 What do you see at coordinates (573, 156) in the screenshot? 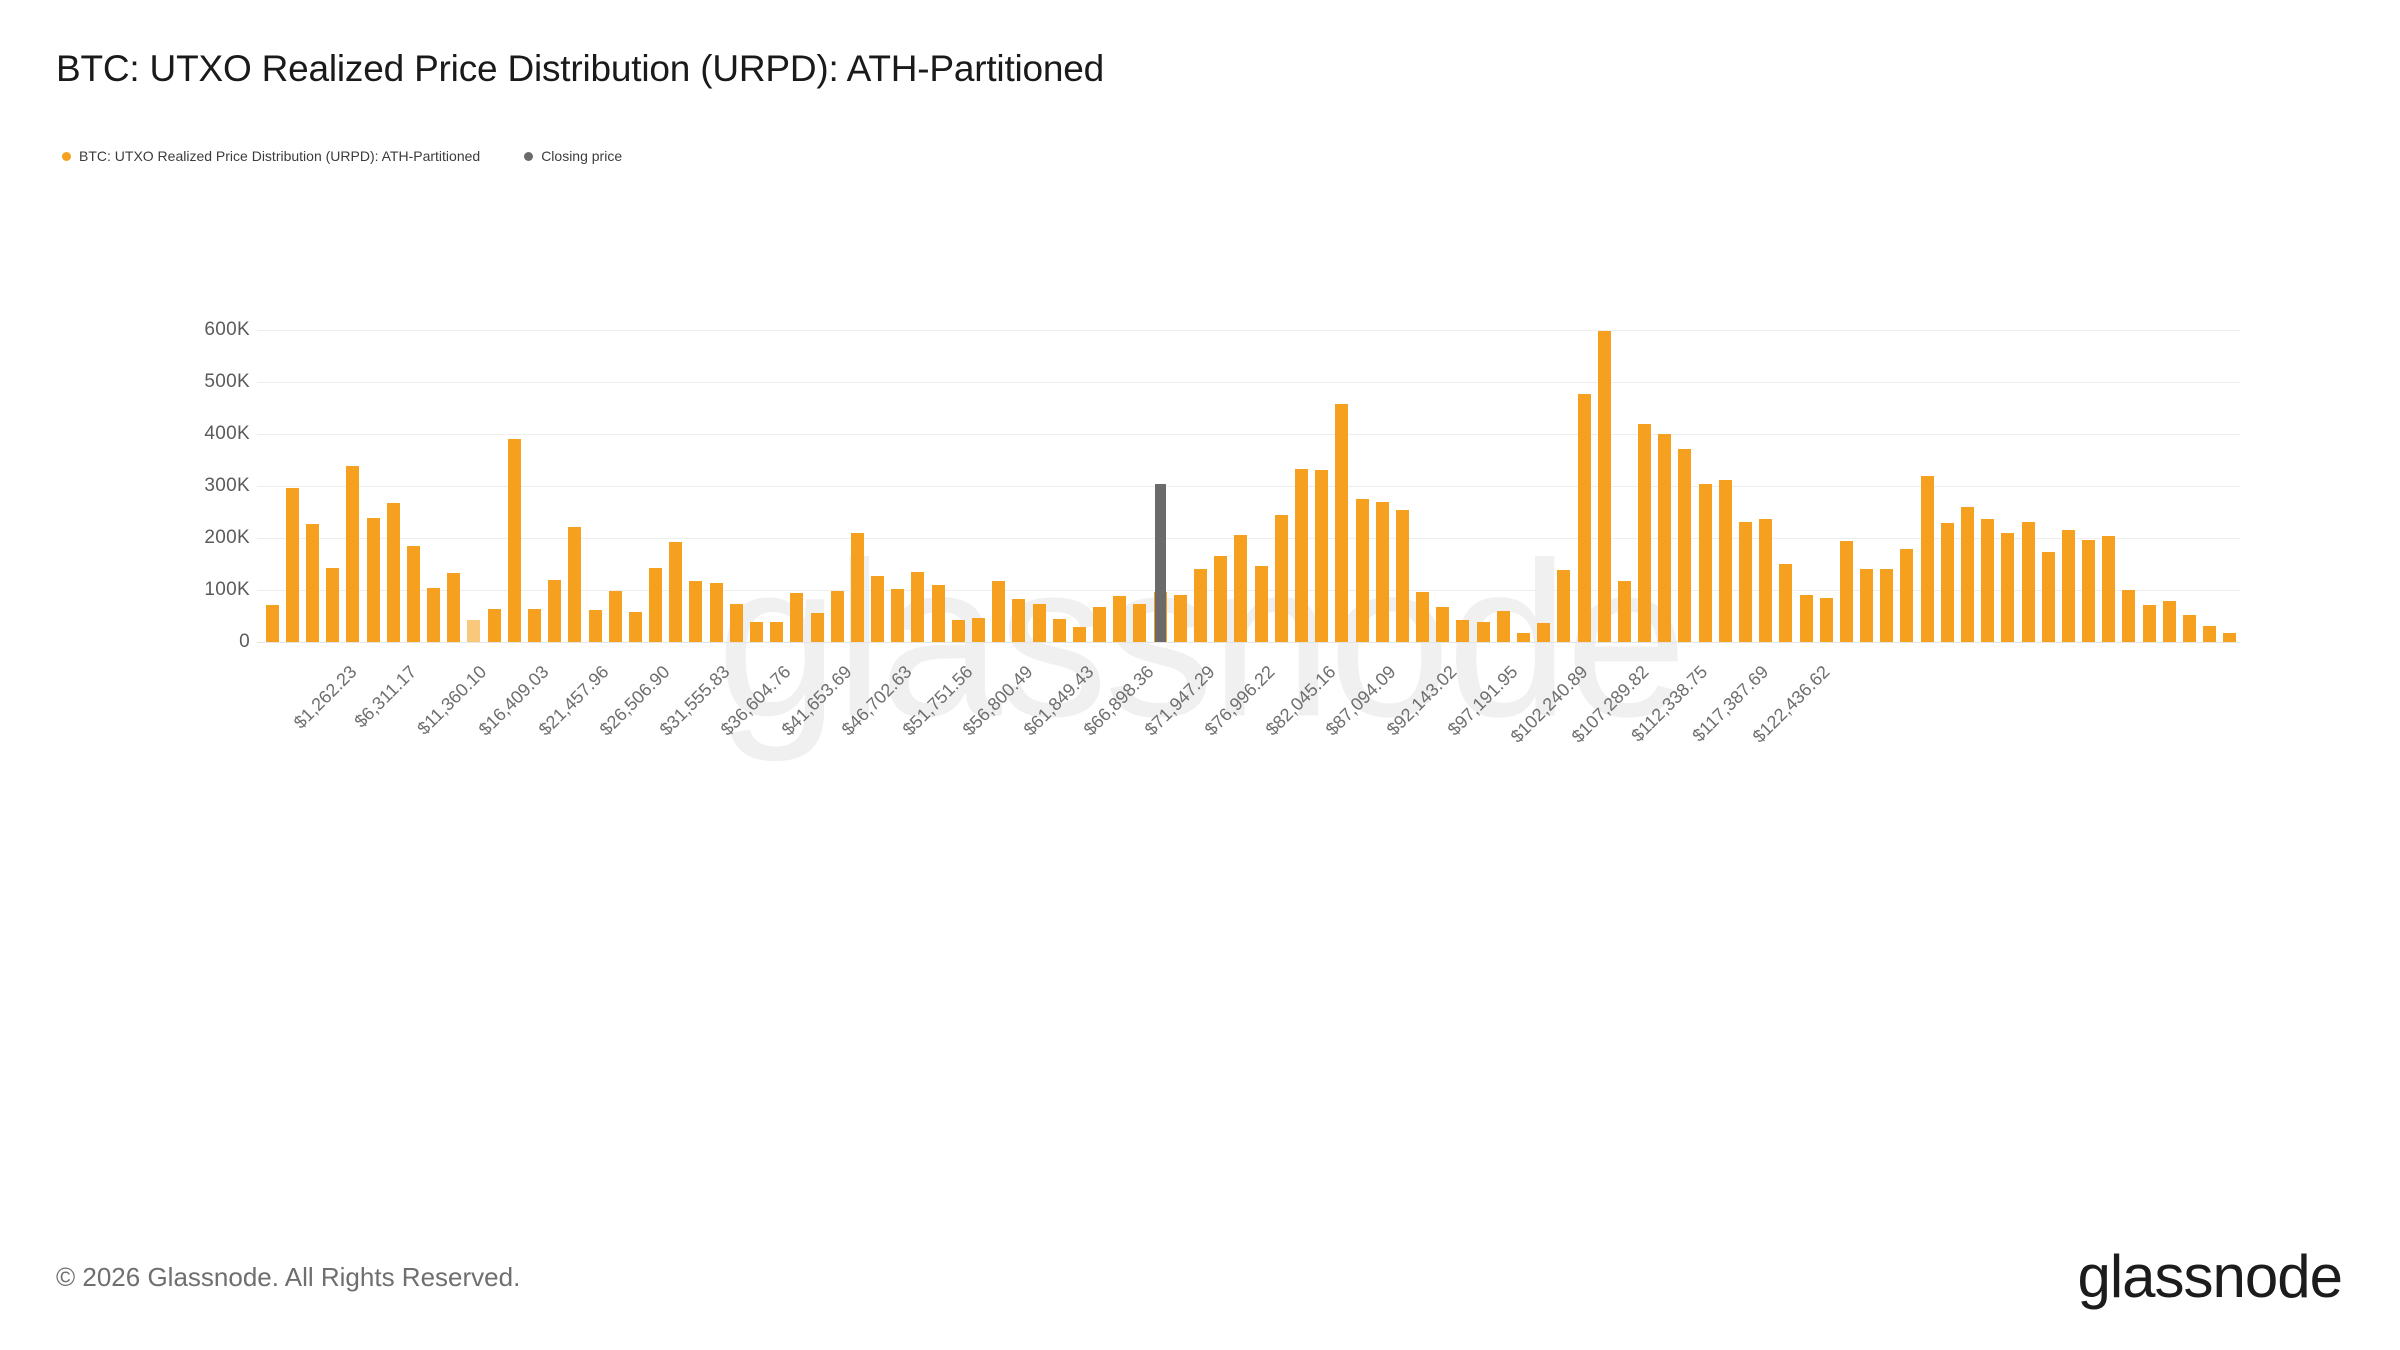
I see `legend-item-closing-price: Closing price` at bounding box center [573, 156].